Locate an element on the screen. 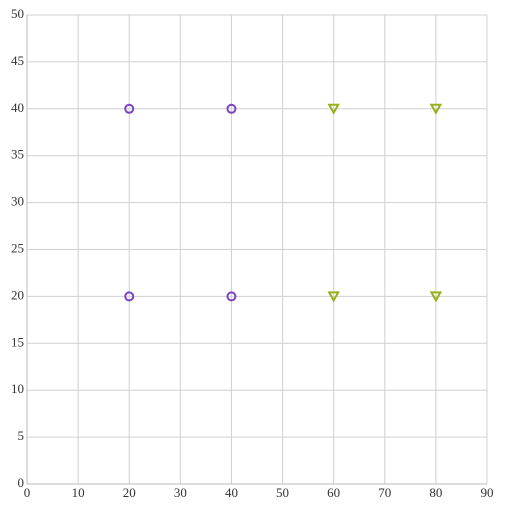  y-tick-label: 50 is located at coordinates (17, 13).